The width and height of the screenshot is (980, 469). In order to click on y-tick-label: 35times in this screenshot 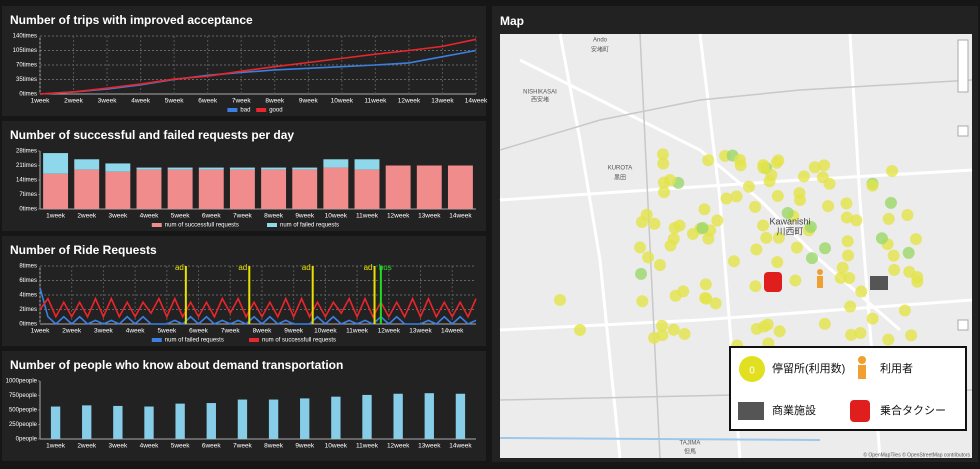, I will do `click(26, 80)`.